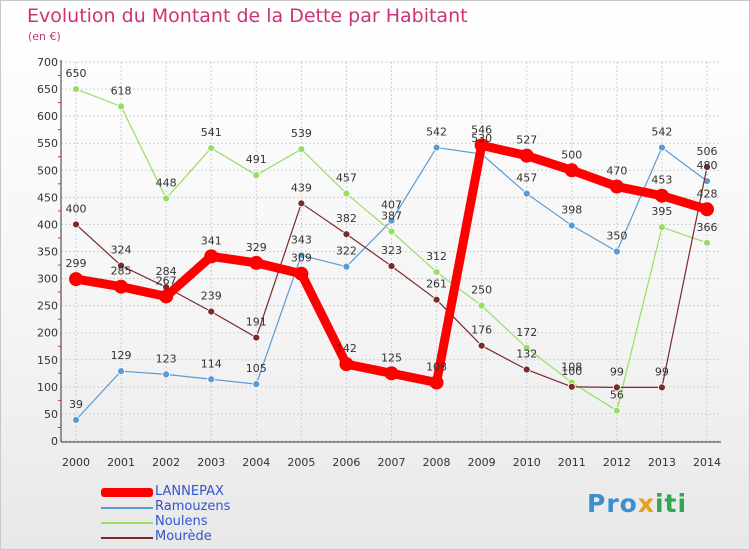 The height and width of the screenshot is (550, 750). I want to click on legend: LANNEPAX Ramouzens Noulens Mourède, so click(201, 514).